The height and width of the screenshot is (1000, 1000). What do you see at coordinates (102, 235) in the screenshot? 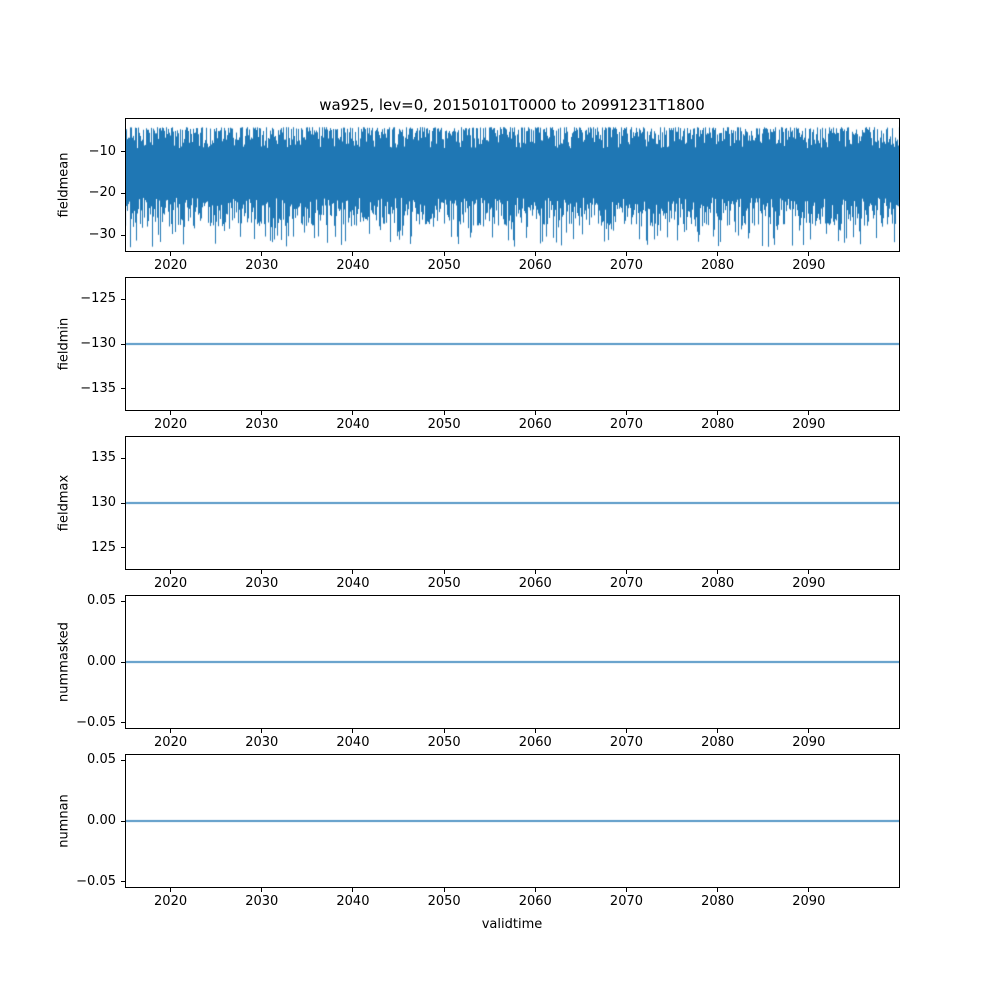
I see `y-tick-label: −30` at bounding box center [102, 235].